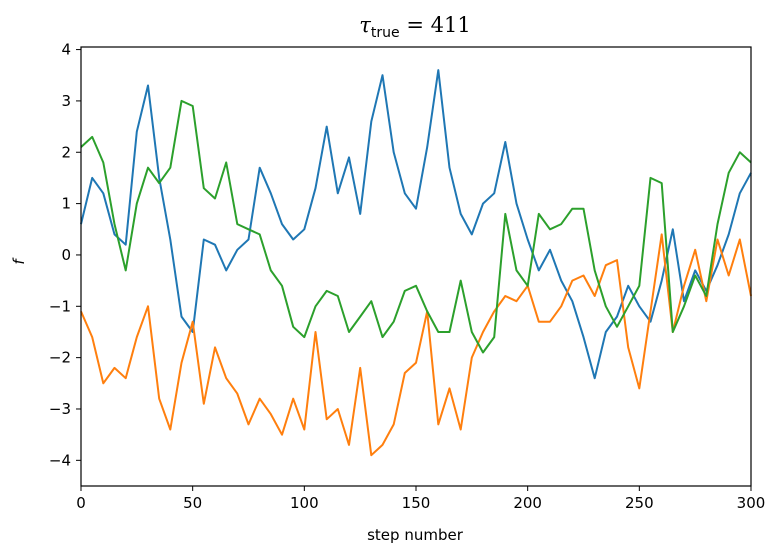  I want to click on y-tick-label: 1, so click(66, 204).